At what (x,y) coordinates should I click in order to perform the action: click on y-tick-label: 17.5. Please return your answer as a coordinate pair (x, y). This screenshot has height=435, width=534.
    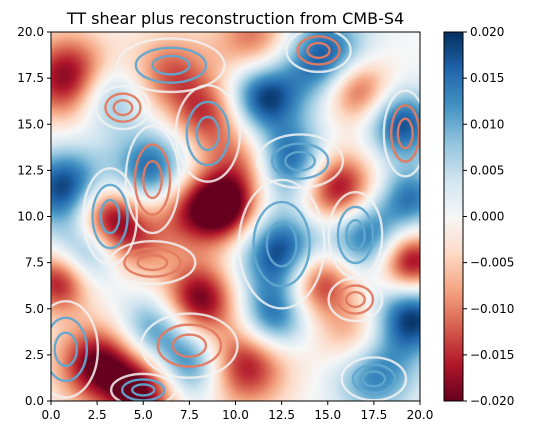
    Looking at the image, I should click on (30, 78).